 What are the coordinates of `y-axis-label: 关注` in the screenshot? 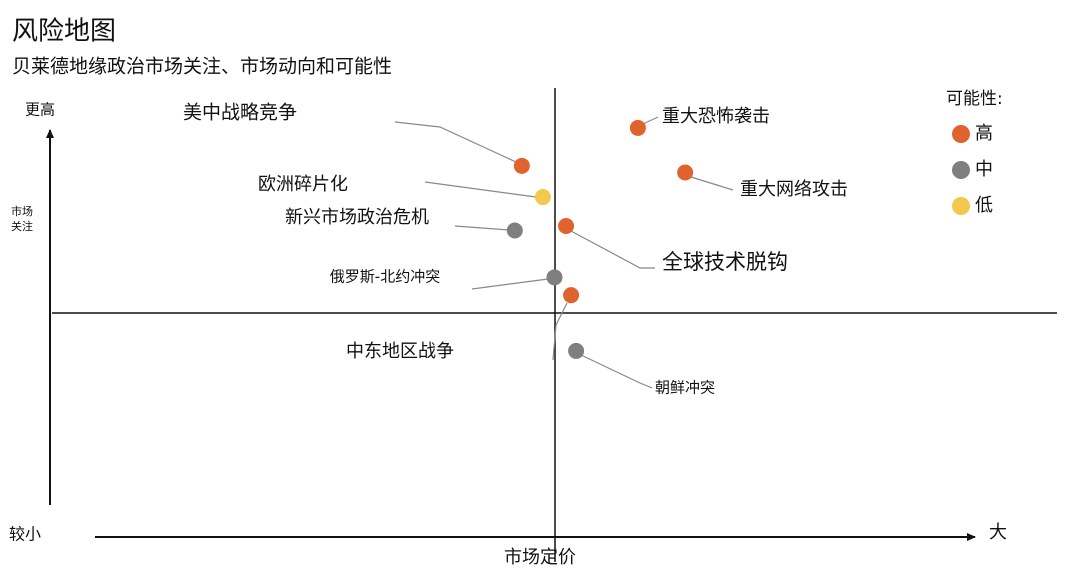 It's located at (22, 226).